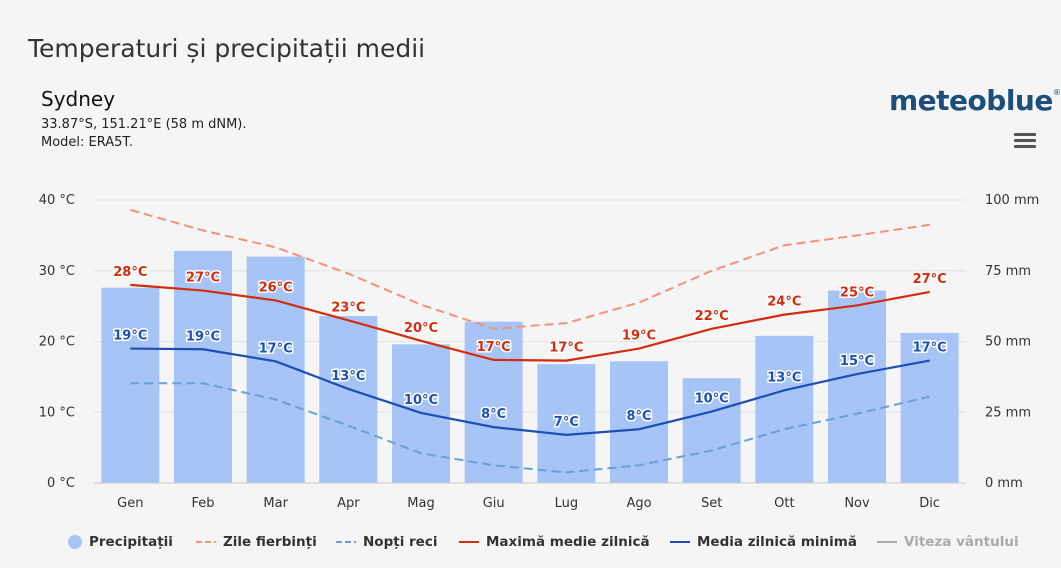 This screenshot has width=1061, height=568. What do you see at coordinates (1008, 412) in the screenshot?
I see `y-right-tick-label: 25 mm` at bounding box center [1008, 412].